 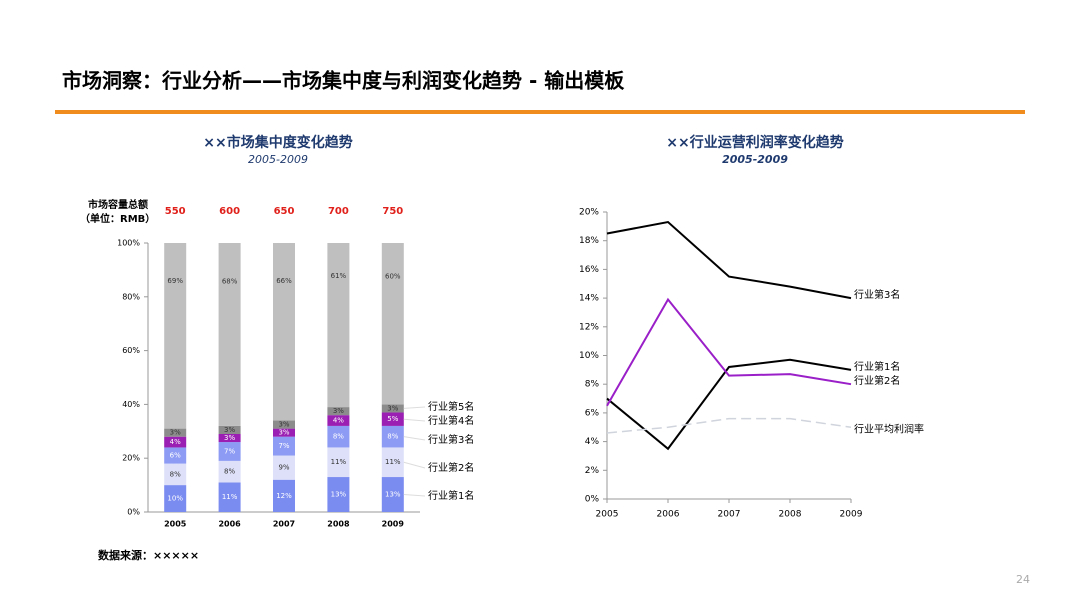 What do you see at coordinates (754, 142) in the screenshot?
I see `chart-title: ××行业运营利润率变化趋势` at bounding box center [754, 142].